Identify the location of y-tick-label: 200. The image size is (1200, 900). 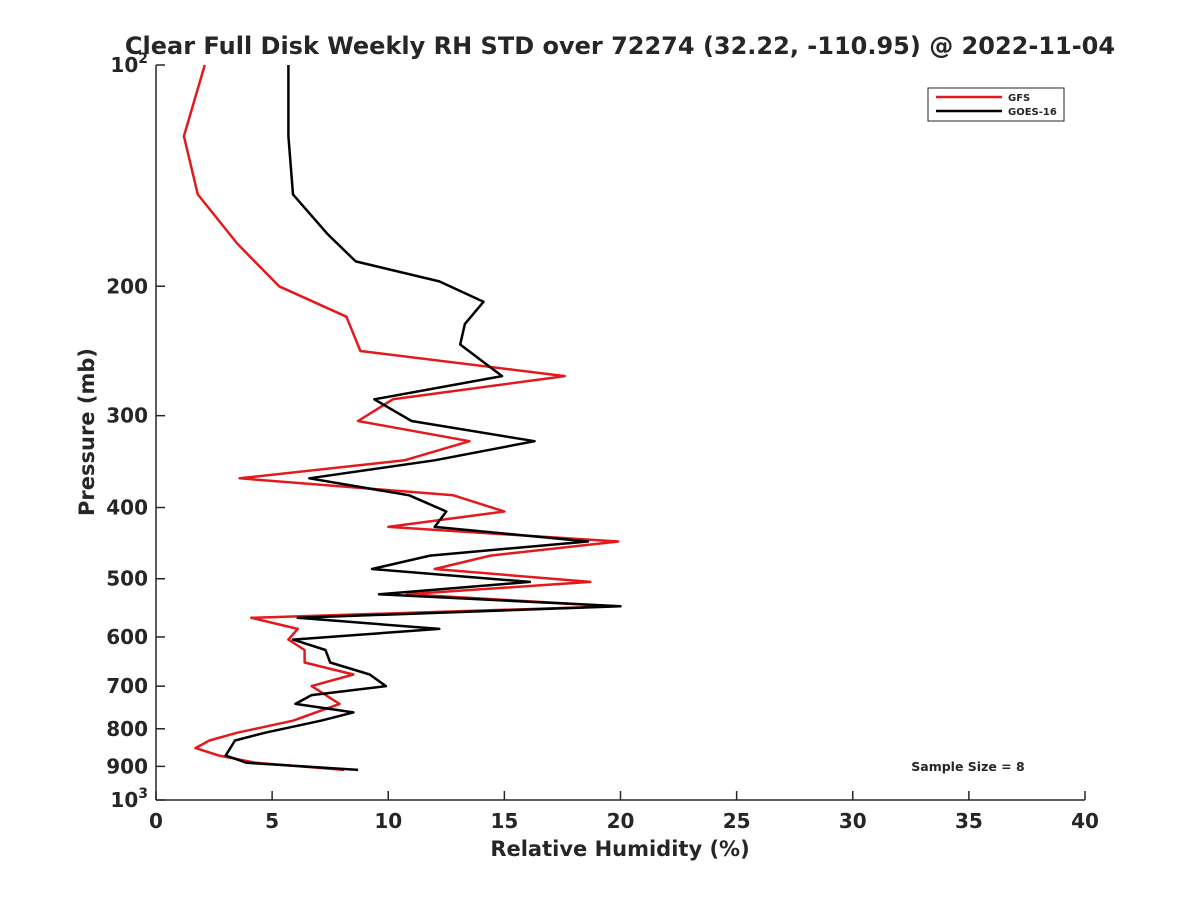
(127, 286).